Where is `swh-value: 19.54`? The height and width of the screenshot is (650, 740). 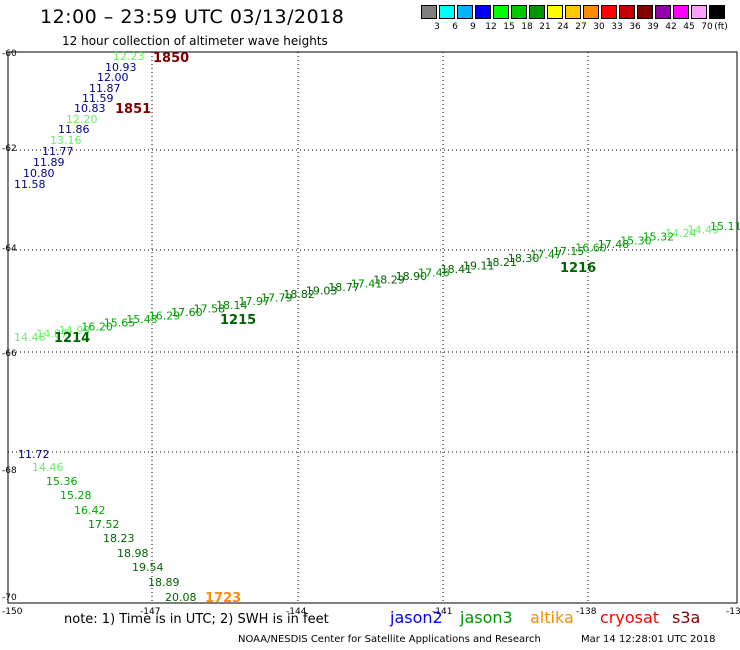
swh-value: 19.54 is located at coordinates (148, 567).